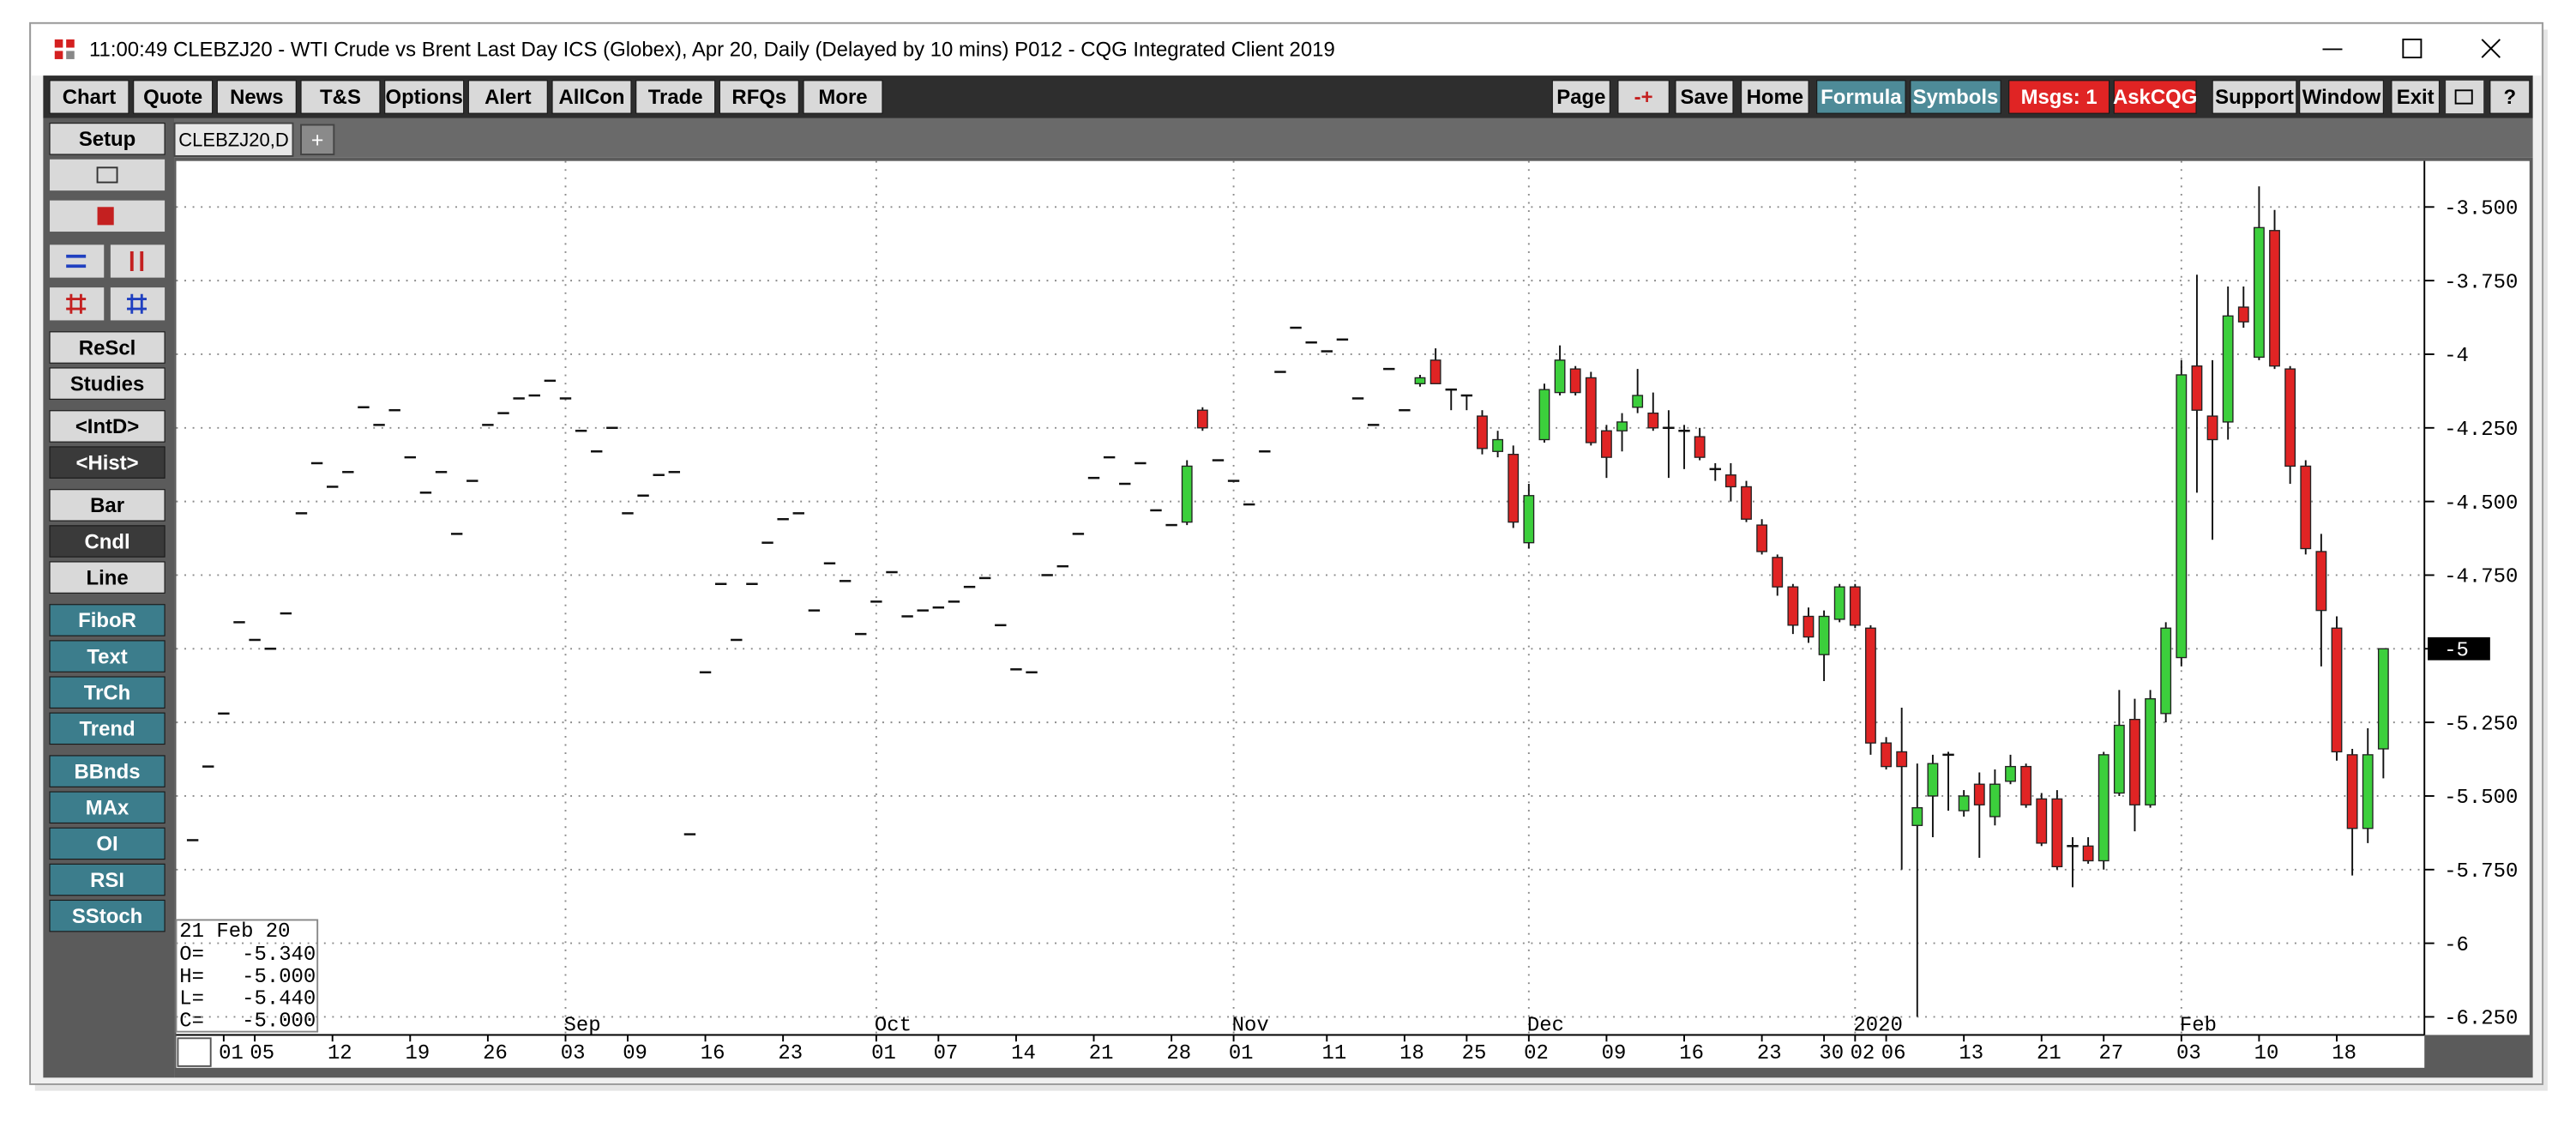  I want to click on toolbar-button-label: More, so click(842, 97).